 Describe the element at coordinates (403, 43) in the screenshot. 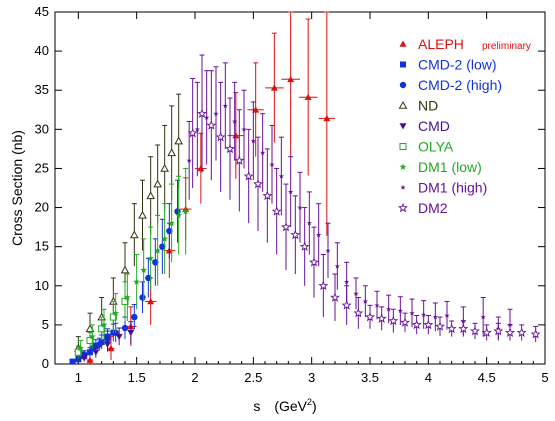

I see `legend-marker-aleph` at that location.